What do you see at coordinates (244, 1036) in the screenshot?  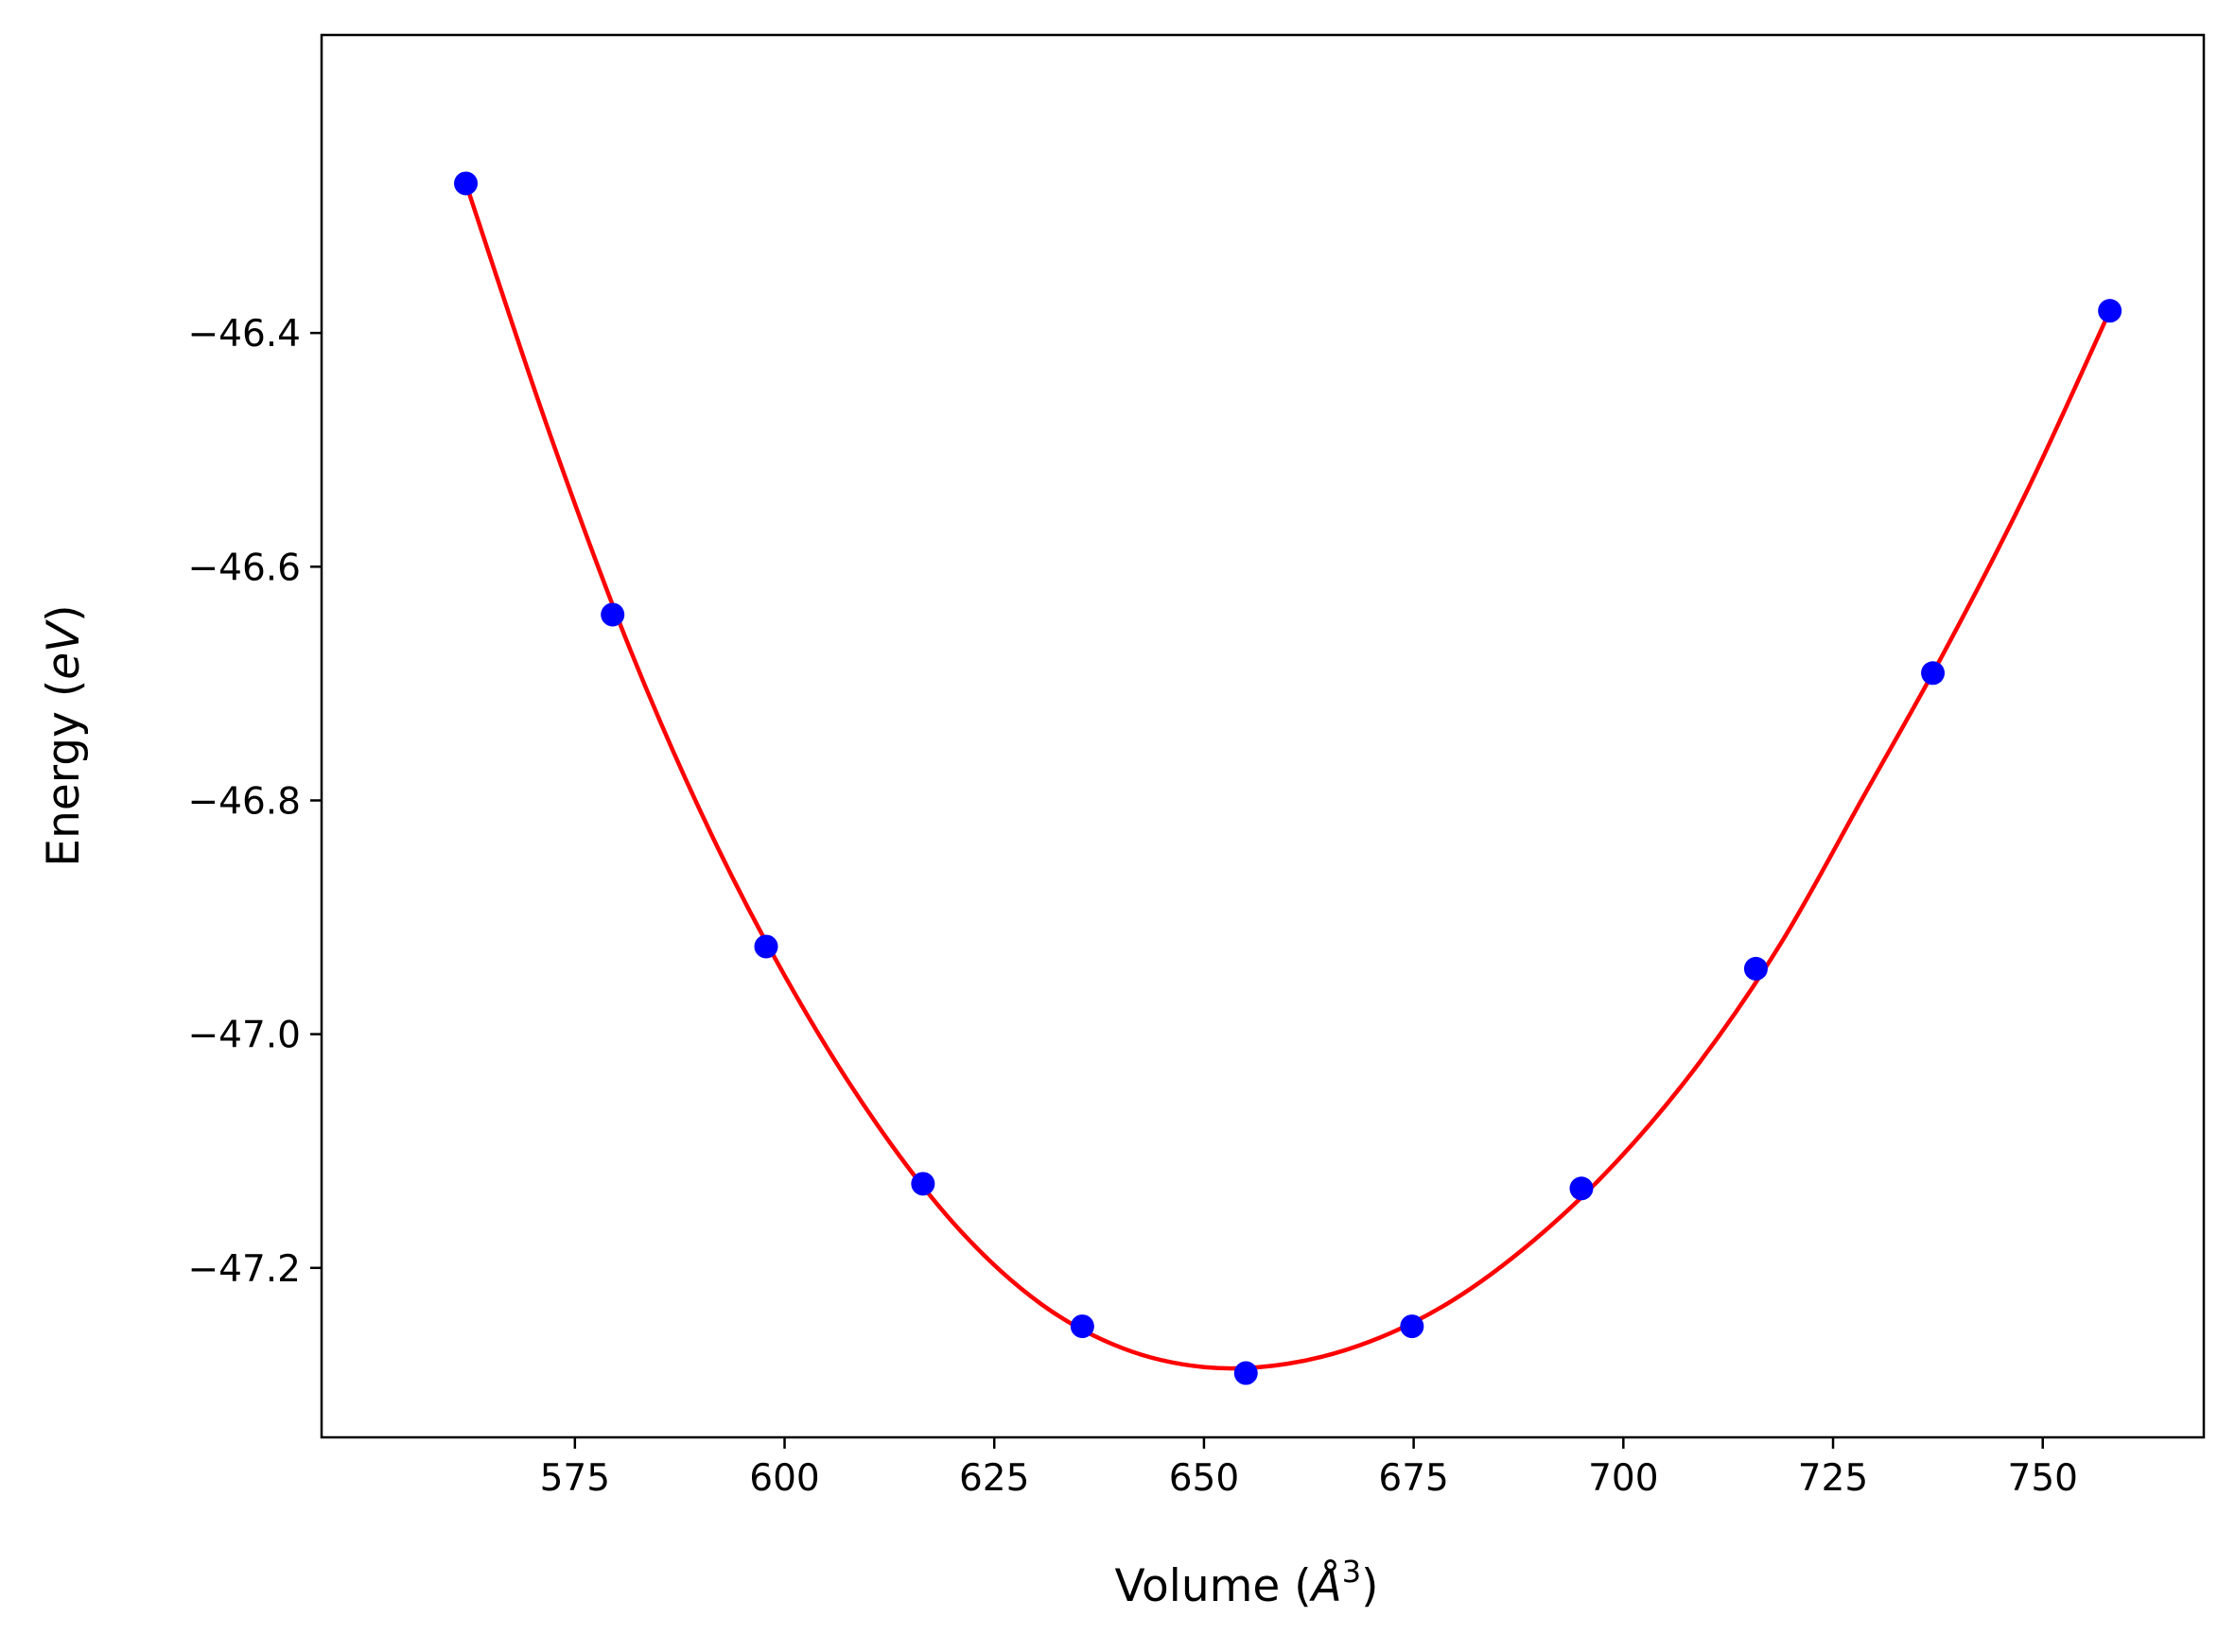 I see `y-tick-label: −47.0` at bounding box center [244, 1036].